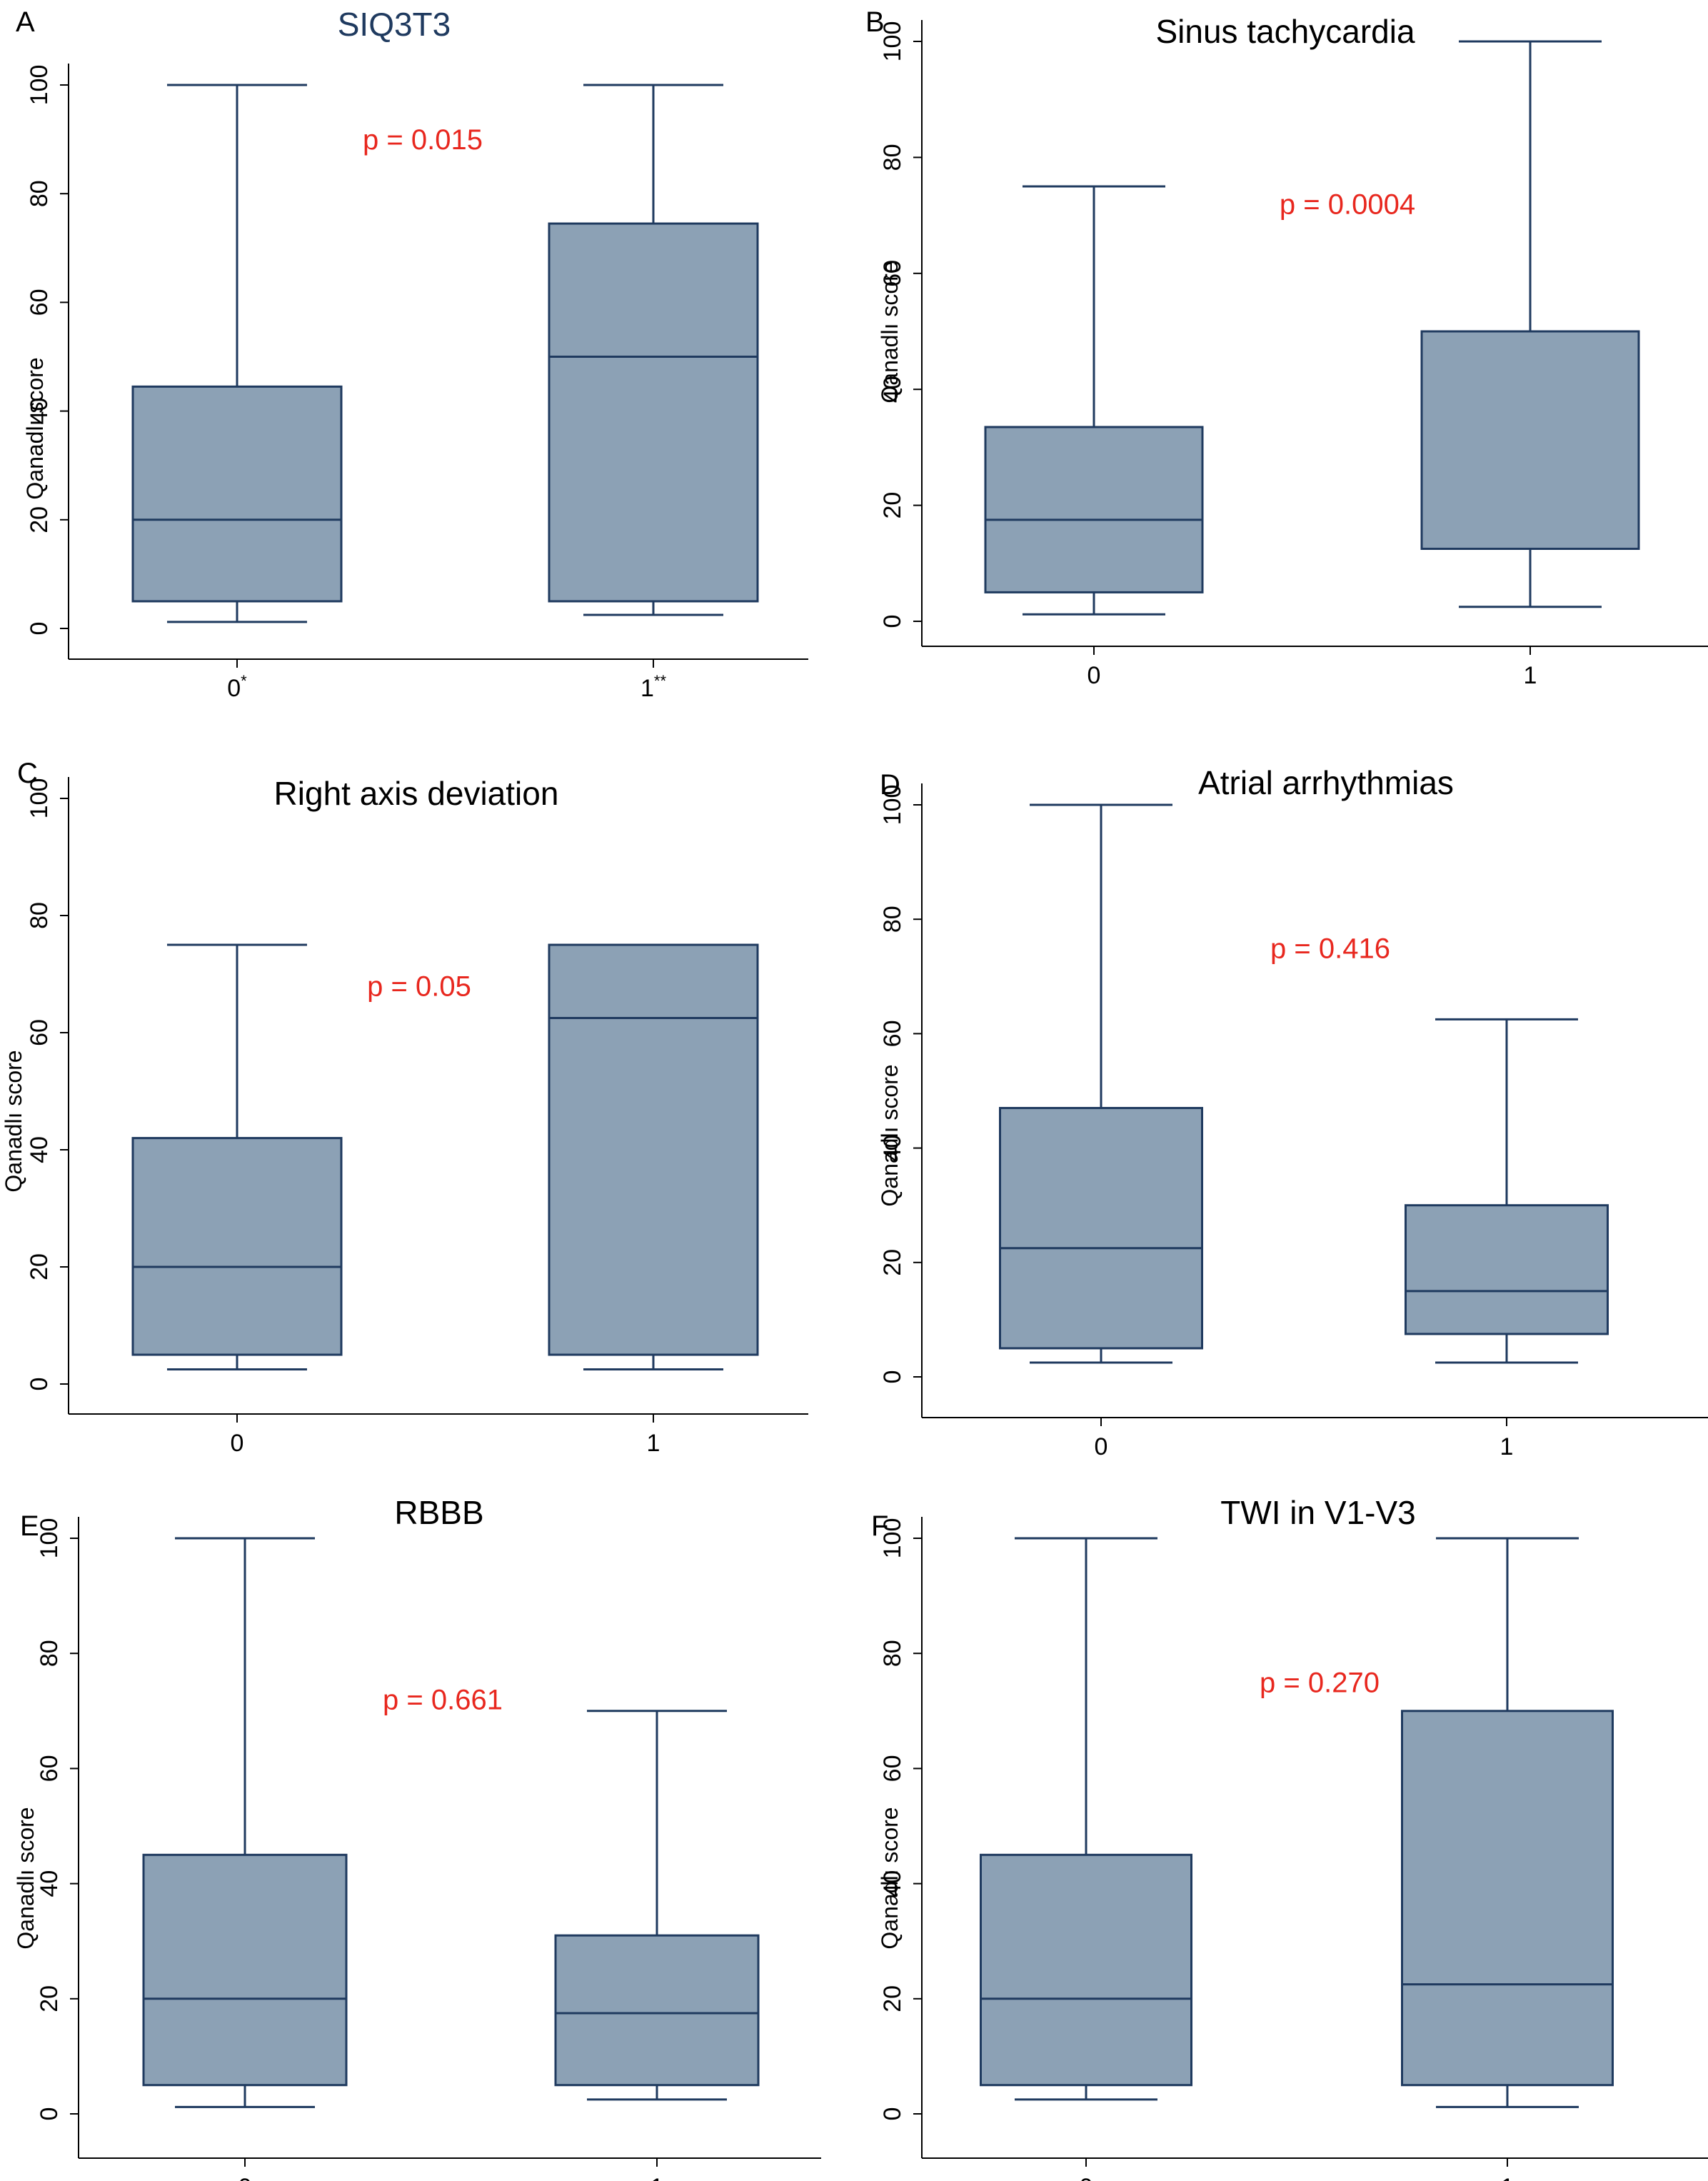 The width and height of the screenshot is (1708, 2181). I want to click on chart-title: Atrial arrhythmias, so click(1326, 783).